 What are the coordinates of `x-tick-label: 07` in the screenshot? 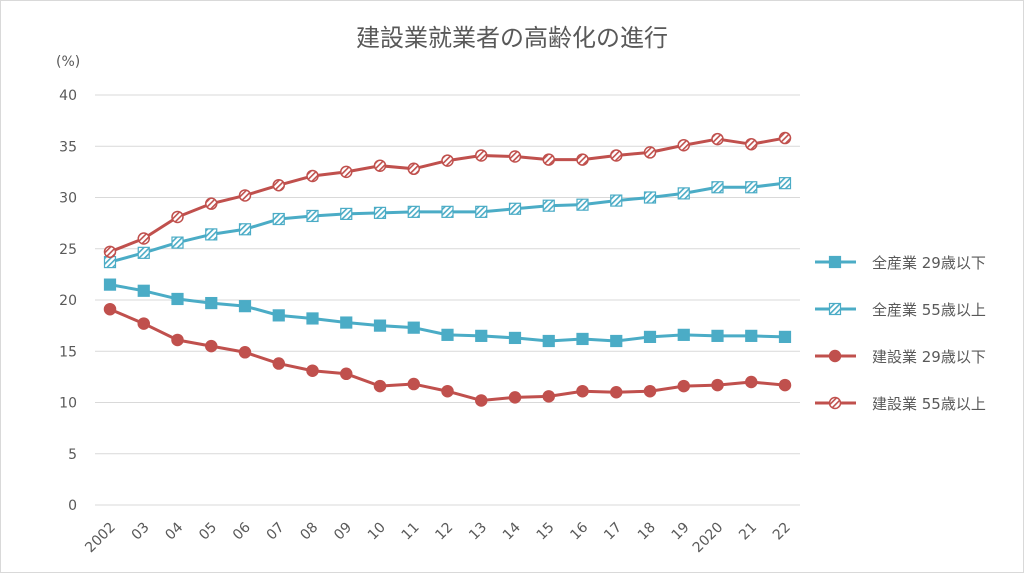 It's located at (276, 532).